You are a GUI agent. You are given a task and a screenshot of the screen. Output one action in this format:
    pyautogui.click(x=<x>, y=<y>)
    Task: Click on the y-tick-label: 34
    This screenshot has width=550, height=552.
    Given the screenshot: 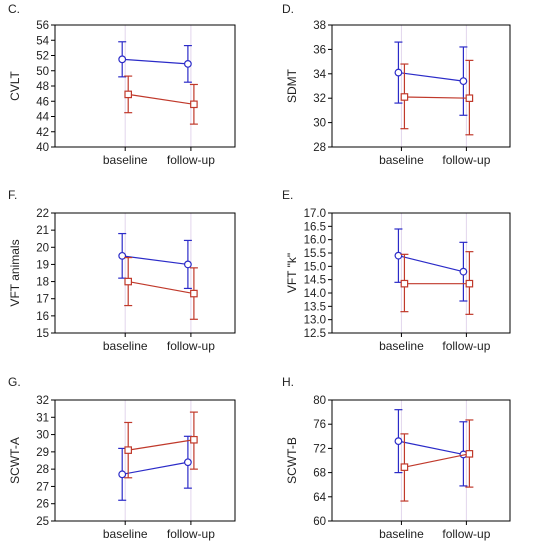 What is the action you would take?
    pyautogui.click(x=319, y=75)
    